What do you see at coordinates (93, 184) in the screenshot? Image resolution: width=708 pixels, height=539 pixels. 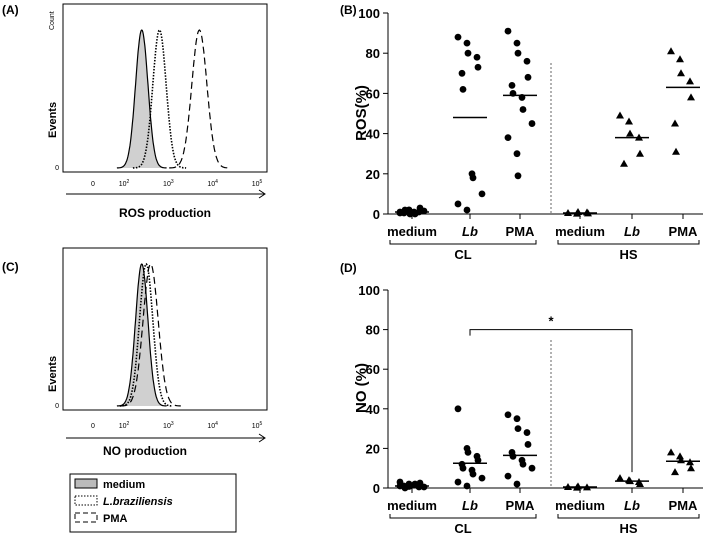 I see `panel-a-xtick-0: 0` at bounding box center [93, 184].